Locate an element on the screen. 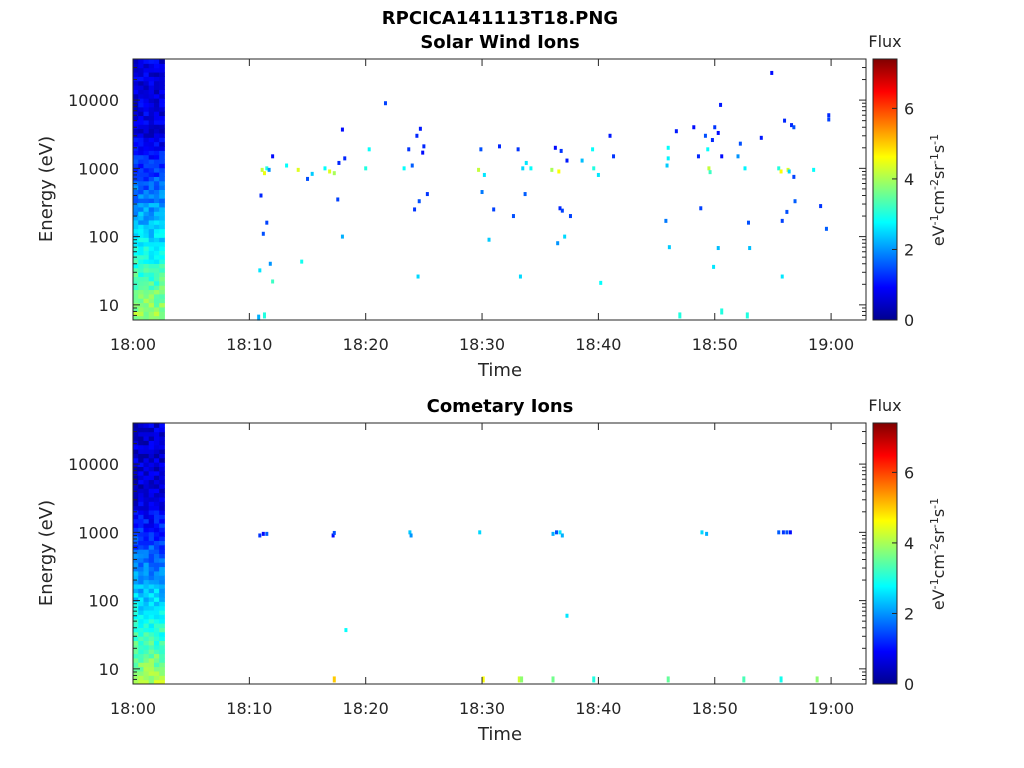 This screenshot has width=1024, height=768. x-tick-label: 18:50 is located at coordinates (715, 708).